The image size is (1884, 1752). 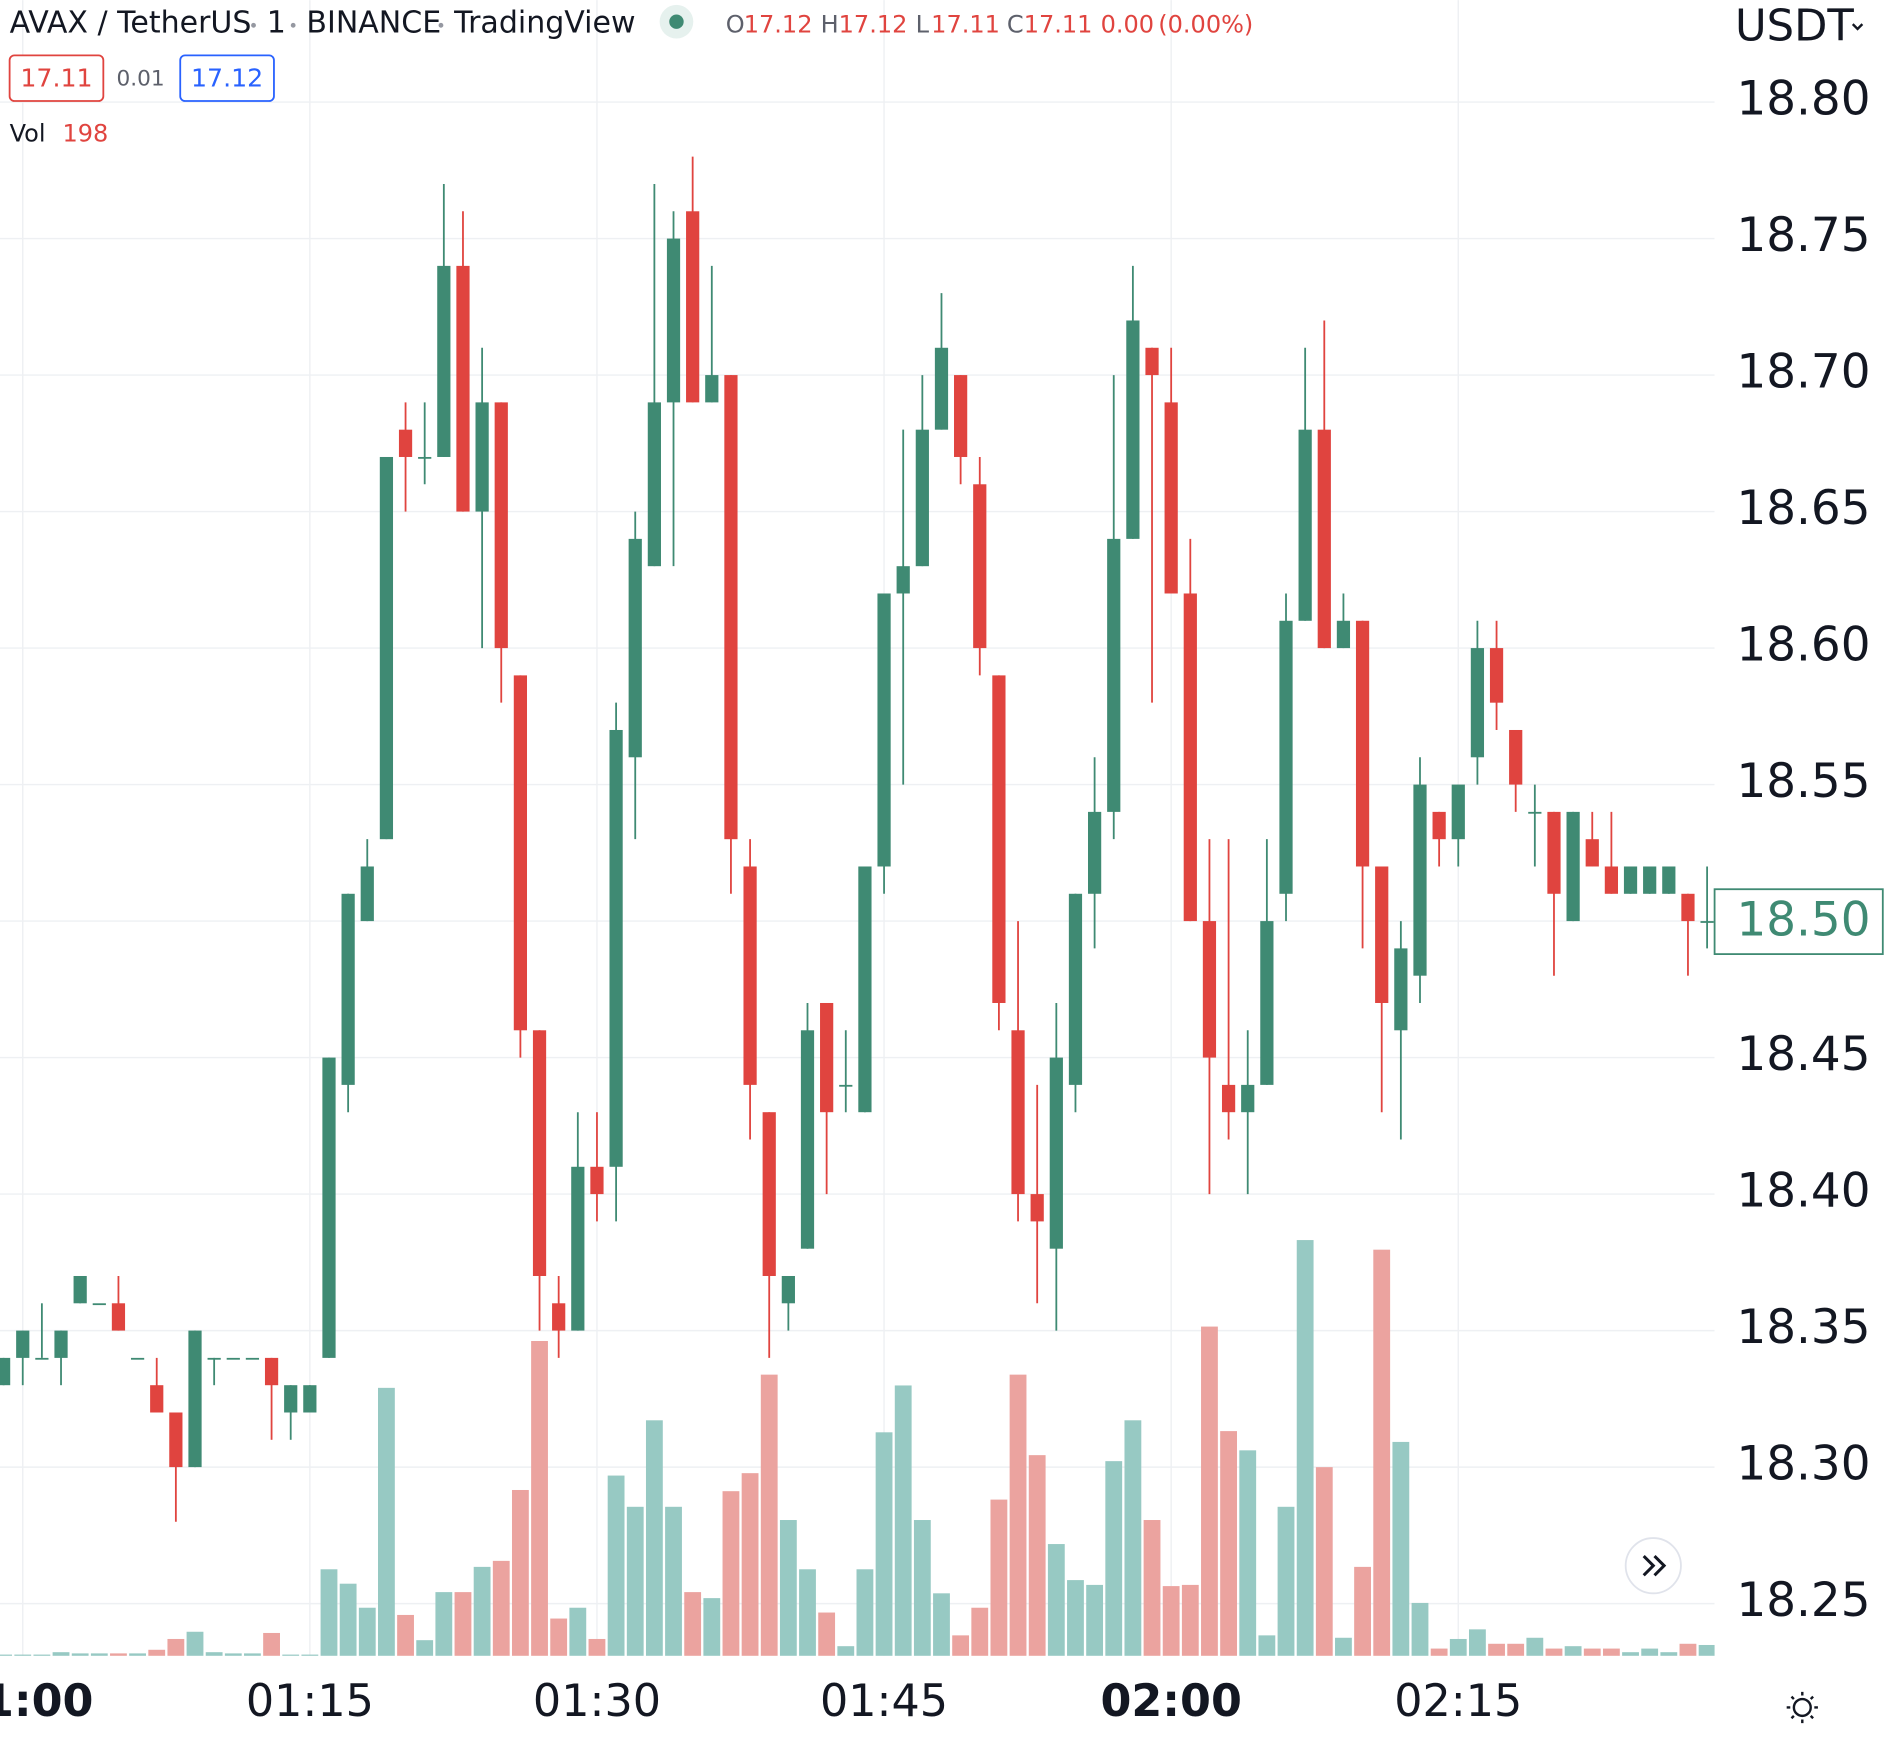 I want to click on y-tick-label: 18.60, so click(x=1803, y=646).